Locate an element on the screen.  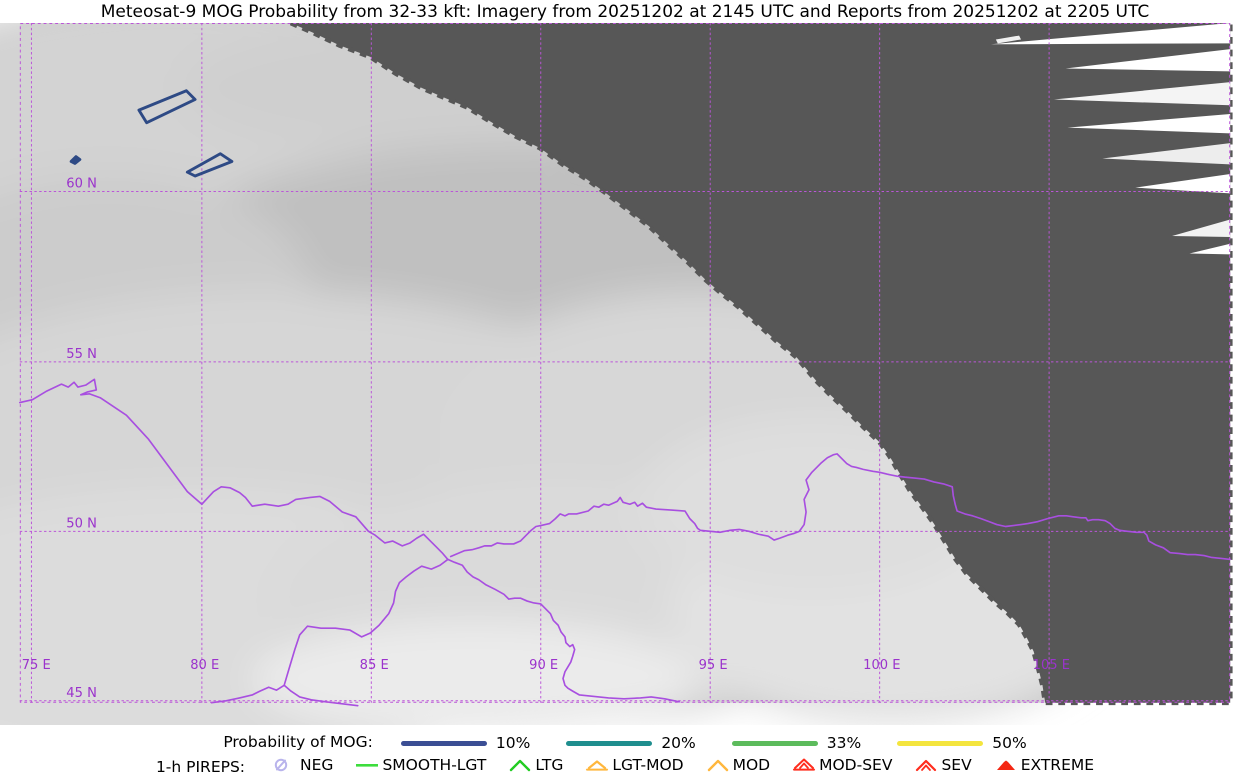
pirep-double-caret-base-icon is located at coordinates (804, 764).